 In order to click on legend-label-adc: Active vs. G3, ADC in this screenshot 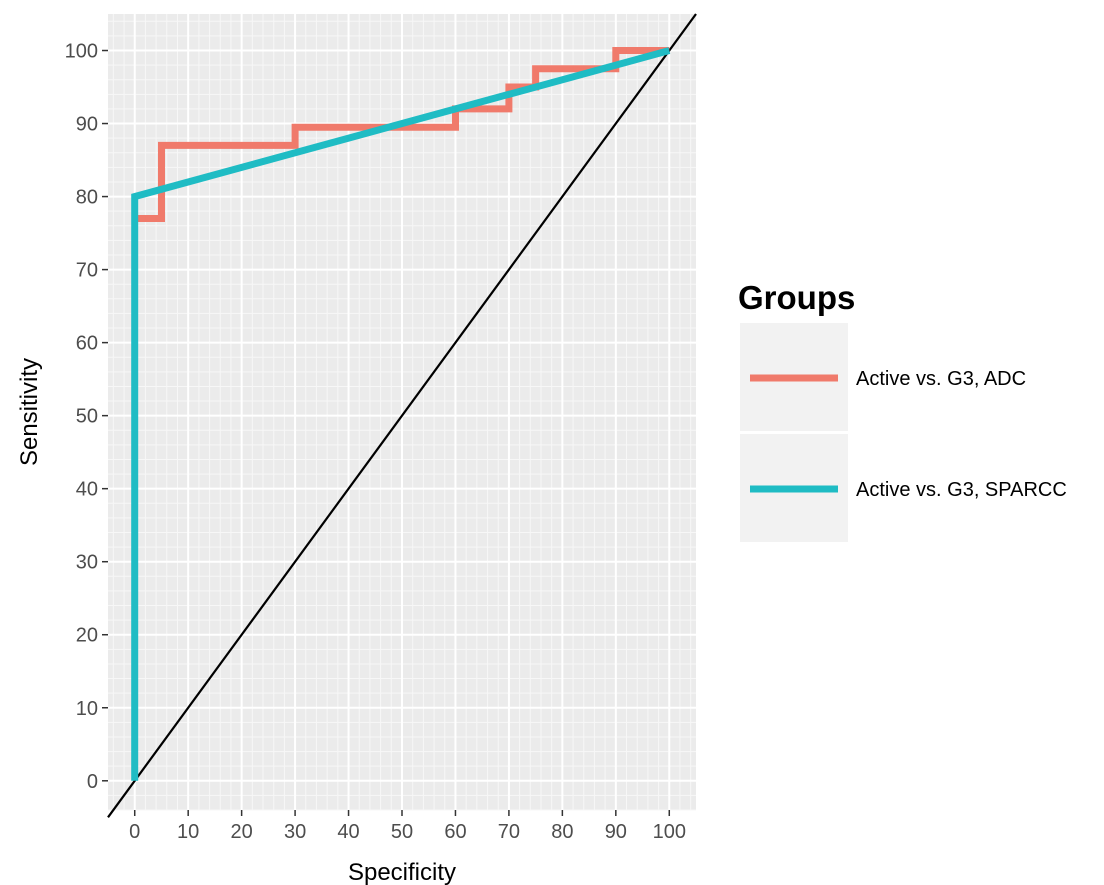, I will do `click(941, 379)`.